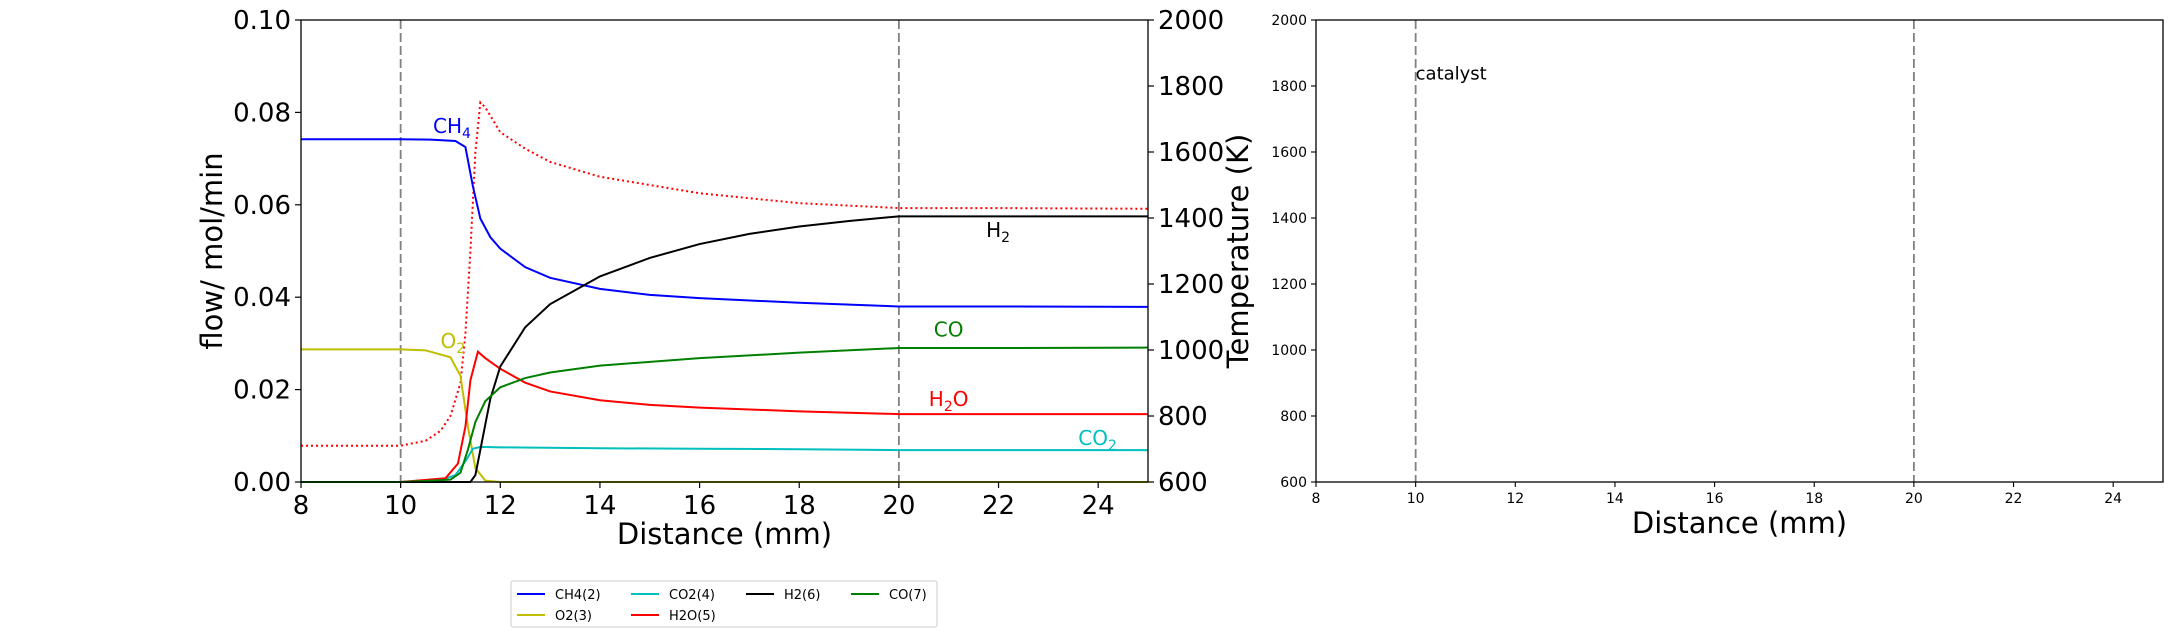 The height and width of the screenshot is (636, 2173). I want to click on legend-box, so click(724, 604).